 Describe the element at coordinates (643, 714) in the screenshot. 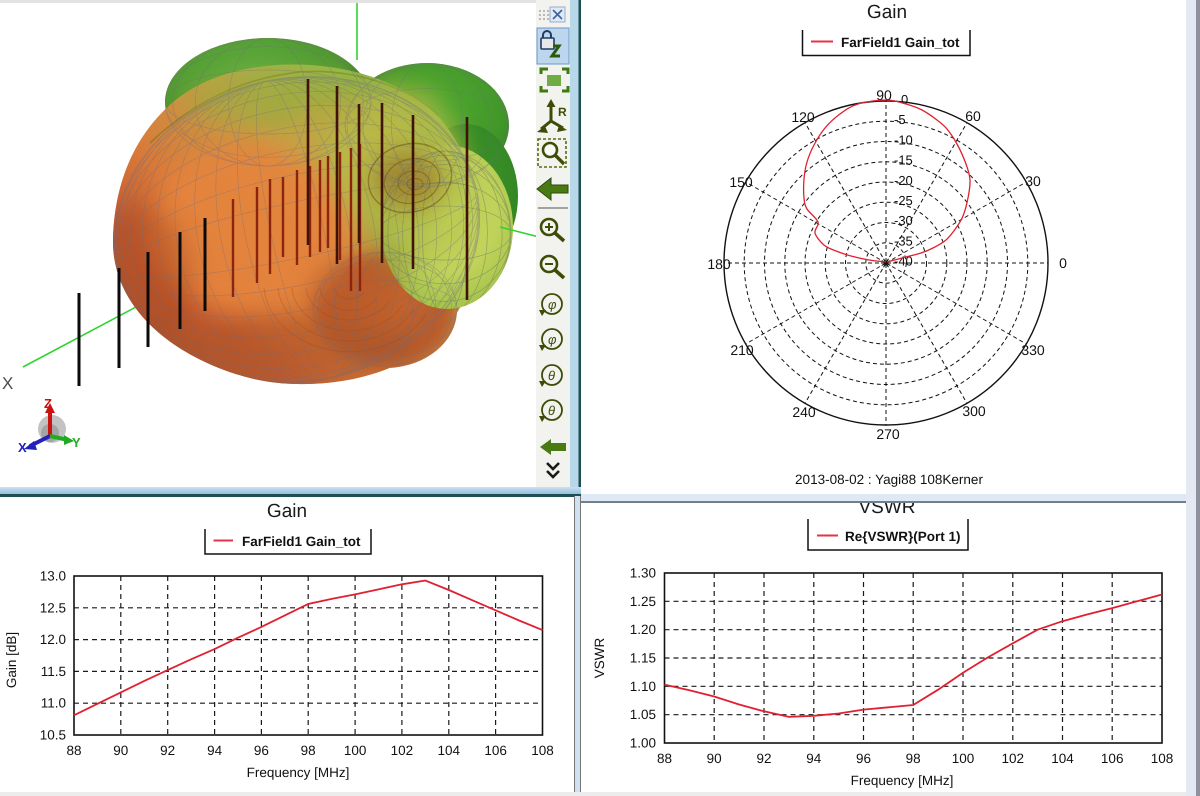

I see `svg-text: 1.05` at that location.